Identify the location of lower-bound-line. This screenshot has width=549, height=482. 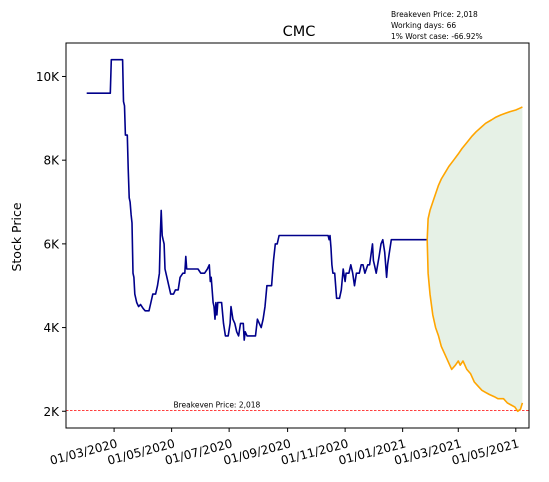
(475, 326).